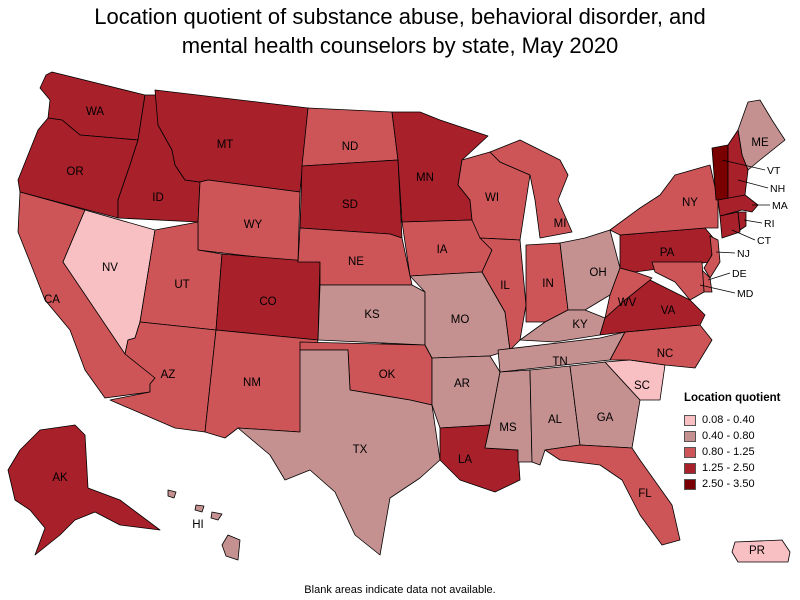  I want to click on legend-row-5: 2.50 - 3.50, so click(740, 484).